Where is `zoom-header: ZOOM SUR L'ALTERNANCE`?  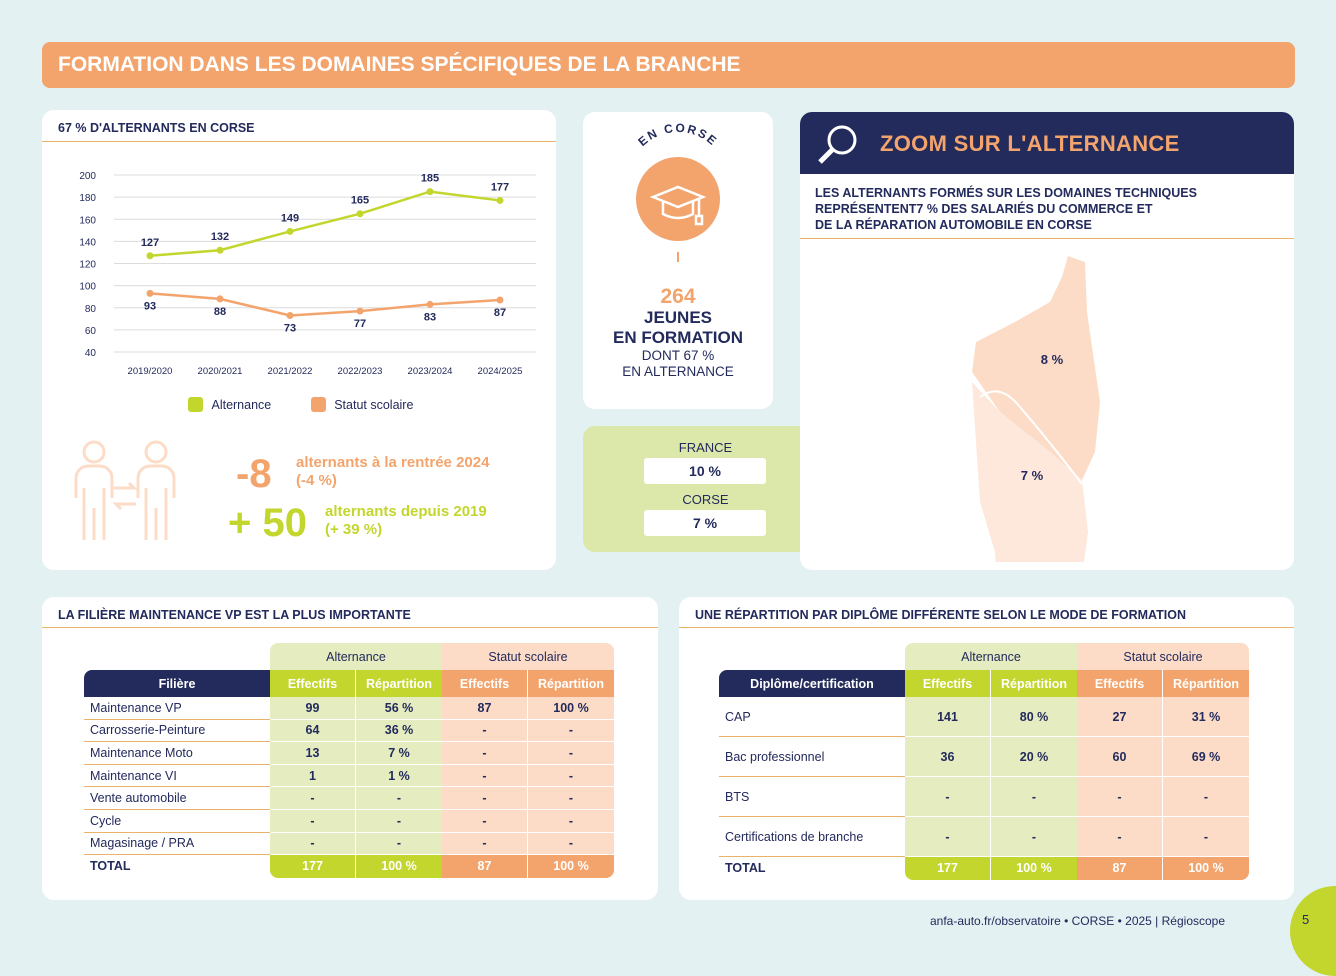 zoom-header: ZOOM SUR L'ALTERNANCE is located at coordinates (1047, 143).